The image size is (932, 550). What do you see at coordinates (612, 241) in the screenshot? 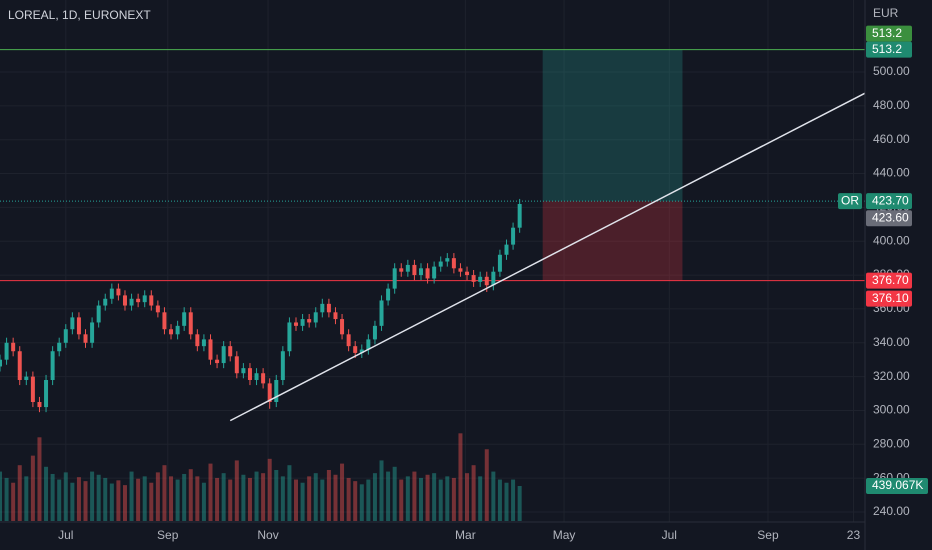
I see `loss-zone` at bounding box center [612, 241].